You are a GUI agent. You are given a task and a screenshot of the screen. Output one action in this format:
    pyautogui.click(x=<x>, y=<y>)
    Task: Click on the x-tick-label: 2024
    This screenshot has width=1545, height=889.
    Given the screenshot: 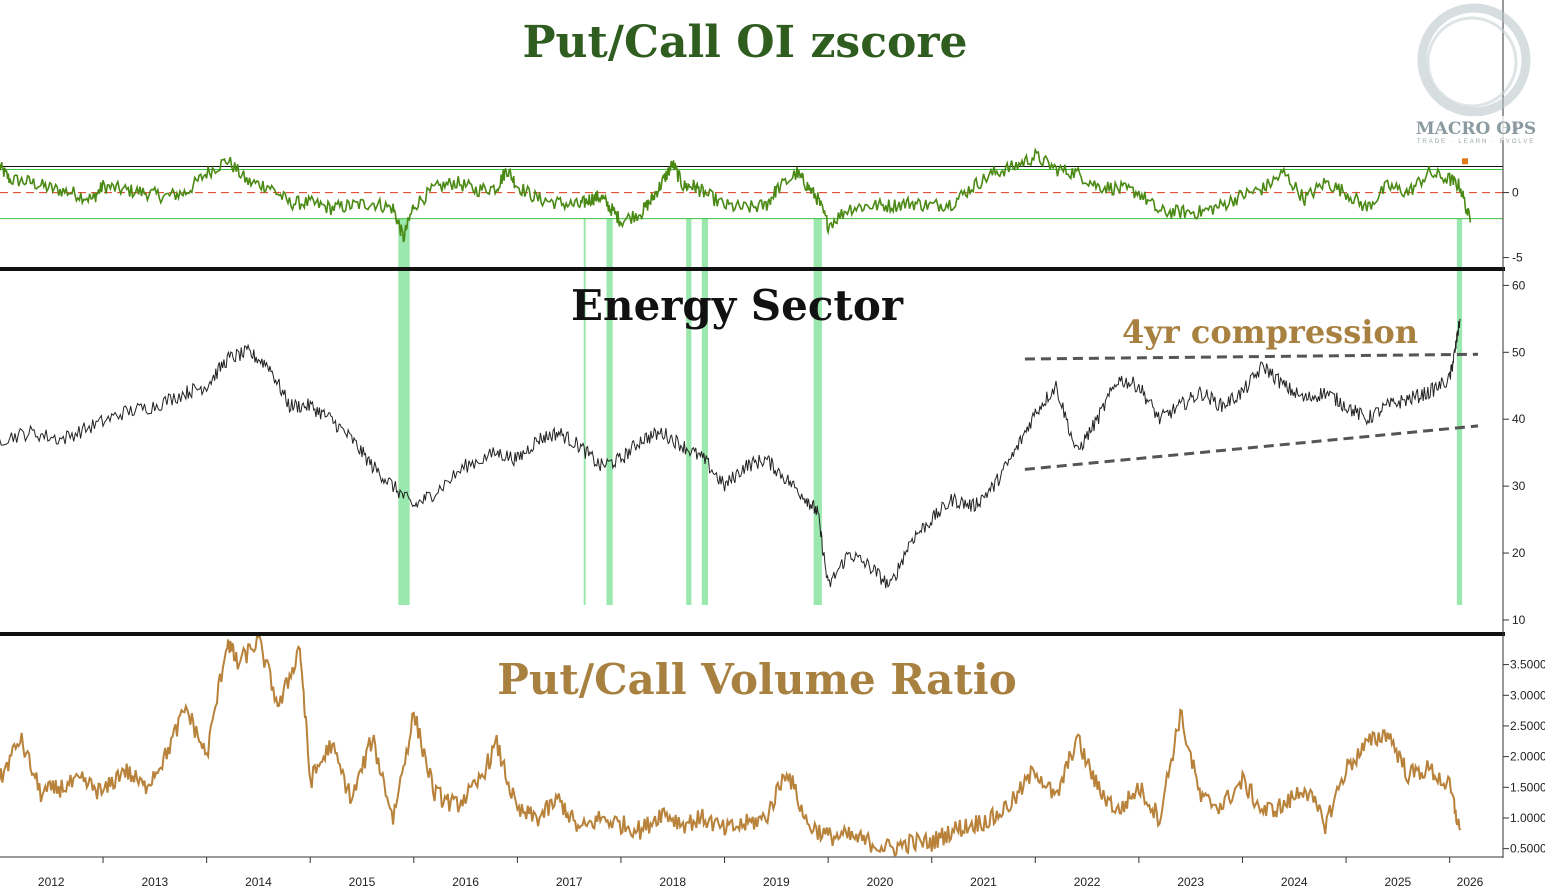 What is the action you would take?
    pyautogui.click(x=1294, y=882)
    